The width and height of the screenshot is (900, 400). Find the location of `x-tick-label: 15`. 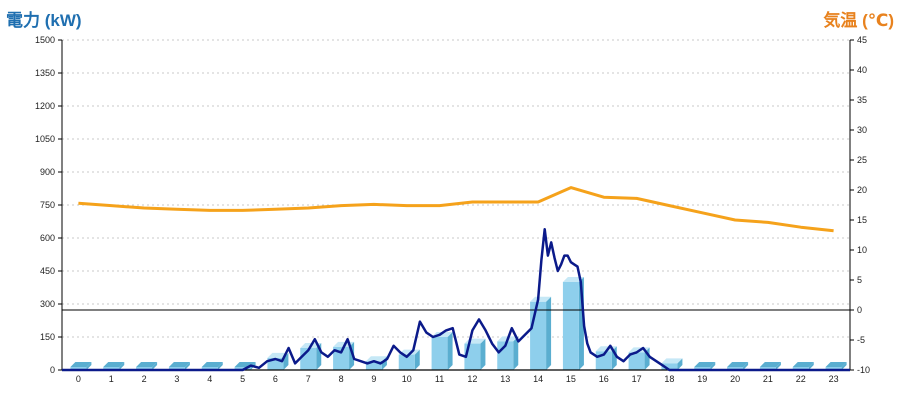

x-tick-label: 15 is located at coordinates (571, 379).